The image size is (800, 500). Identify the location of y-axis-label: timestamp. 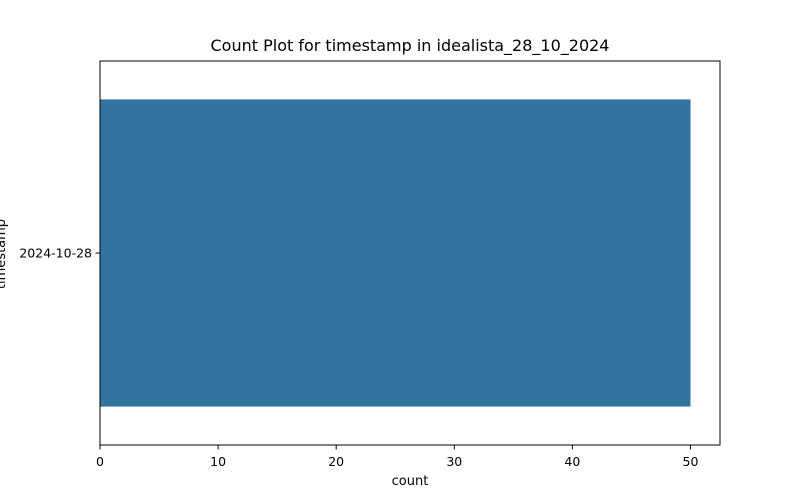
(4, 254).